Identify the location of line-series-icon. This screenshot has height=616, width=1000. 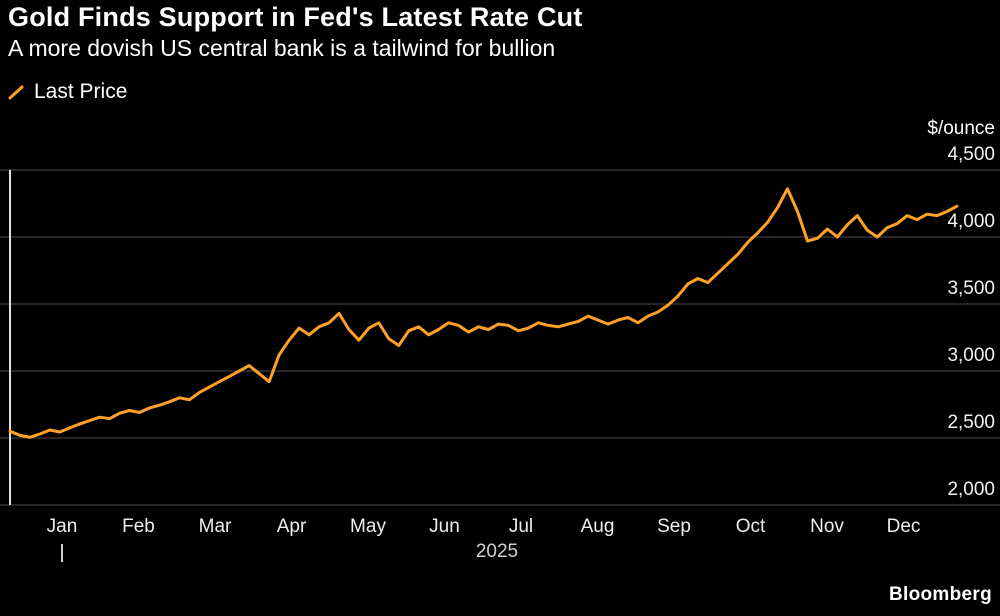
(16, 92).